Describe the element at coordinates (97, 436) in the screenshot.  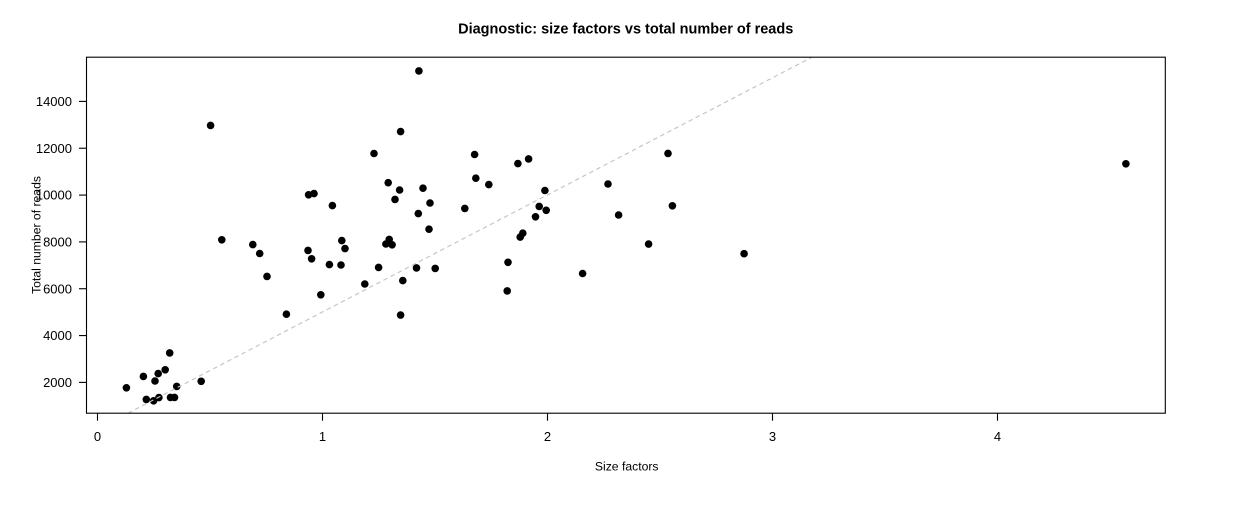
I see `svg-text: 0` at that location.